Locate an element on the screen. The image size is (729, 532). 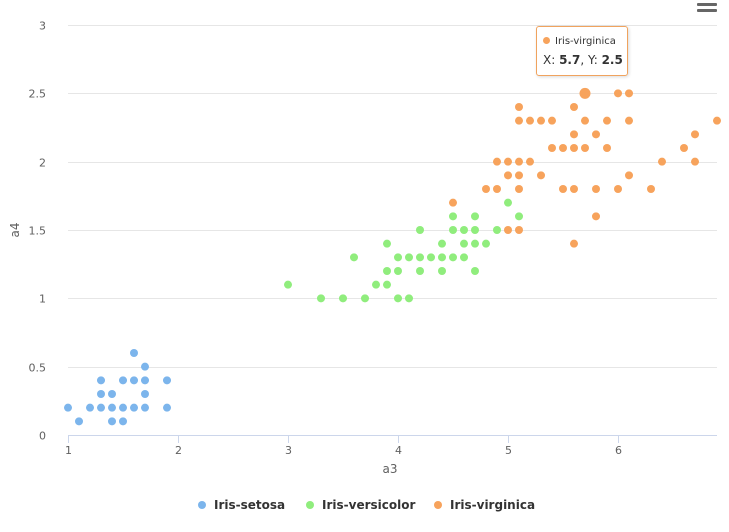
legend-item: Iris-virginica is located at coordinates (484, 505).